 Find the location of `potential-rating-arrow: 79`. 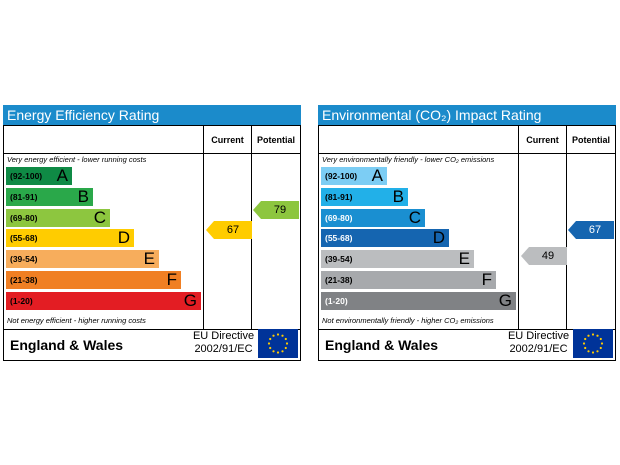

potential-rating-arrow: 79 is located at coordinates (276, 209).